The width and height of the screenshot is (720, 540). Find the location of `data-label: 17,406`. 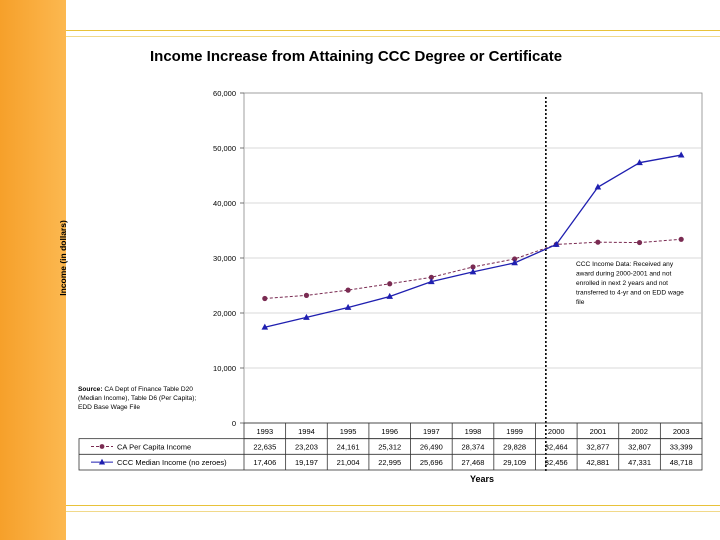

data-label: 17,406 is located at coordinates (264, 462).